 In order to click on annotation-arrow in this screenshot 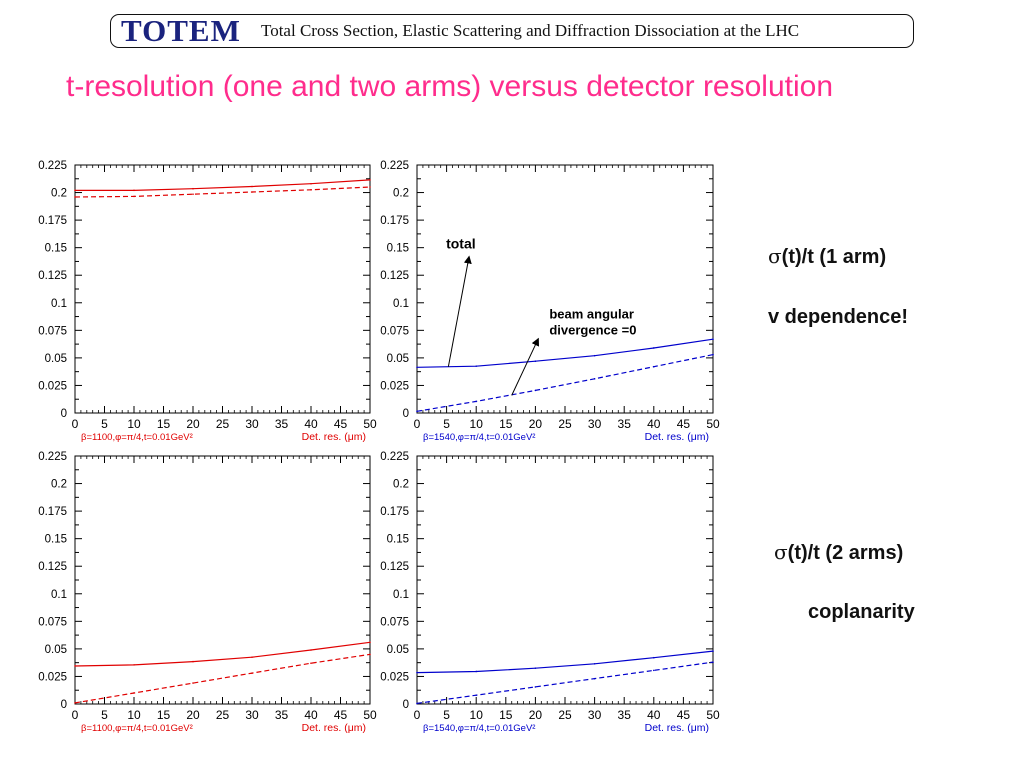, I will do `click(459, 311)`.